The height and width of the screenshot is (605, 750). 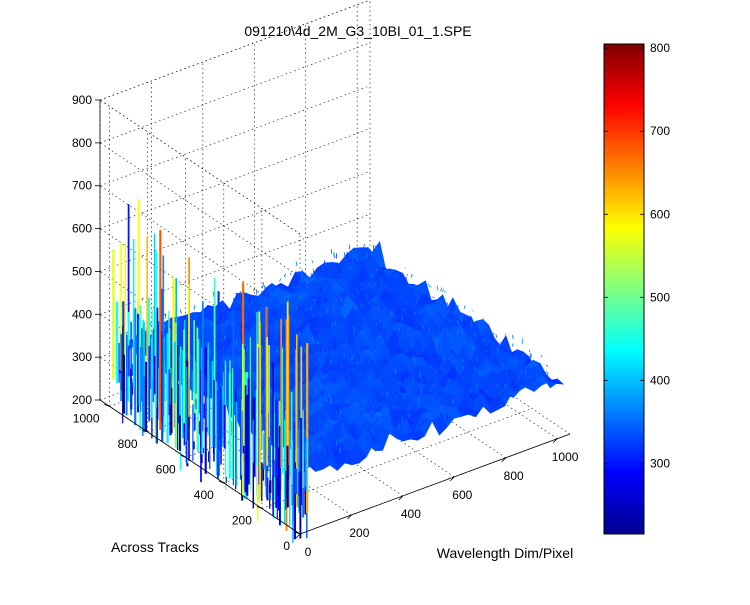 What do you see at coordinates (359, 533) in the screenshot?
I see `x-tick-label: 200` at bounding box center [359, 533].